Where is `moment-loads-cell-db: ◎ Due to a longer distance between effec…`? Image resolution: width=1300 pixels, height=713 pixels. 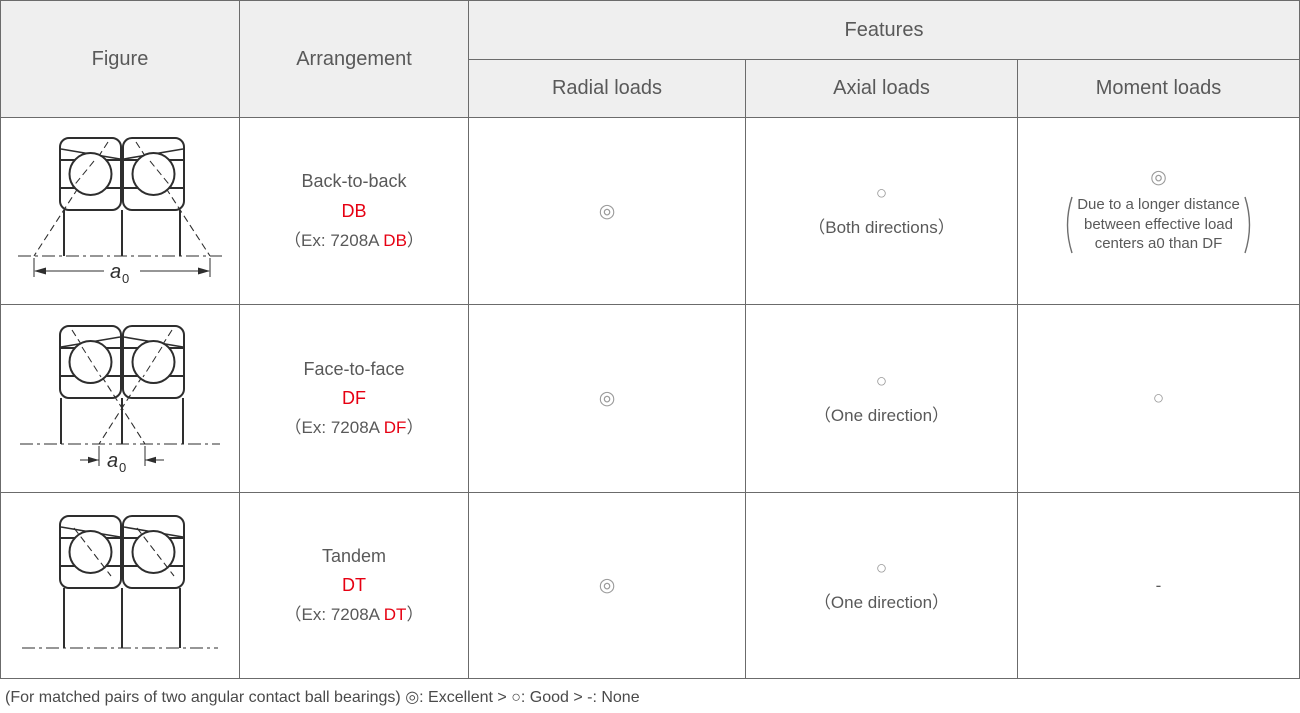 moment-loads-cell-db: ◎ Due to a longer distance between effec… is located at coordinates (1158, 211).